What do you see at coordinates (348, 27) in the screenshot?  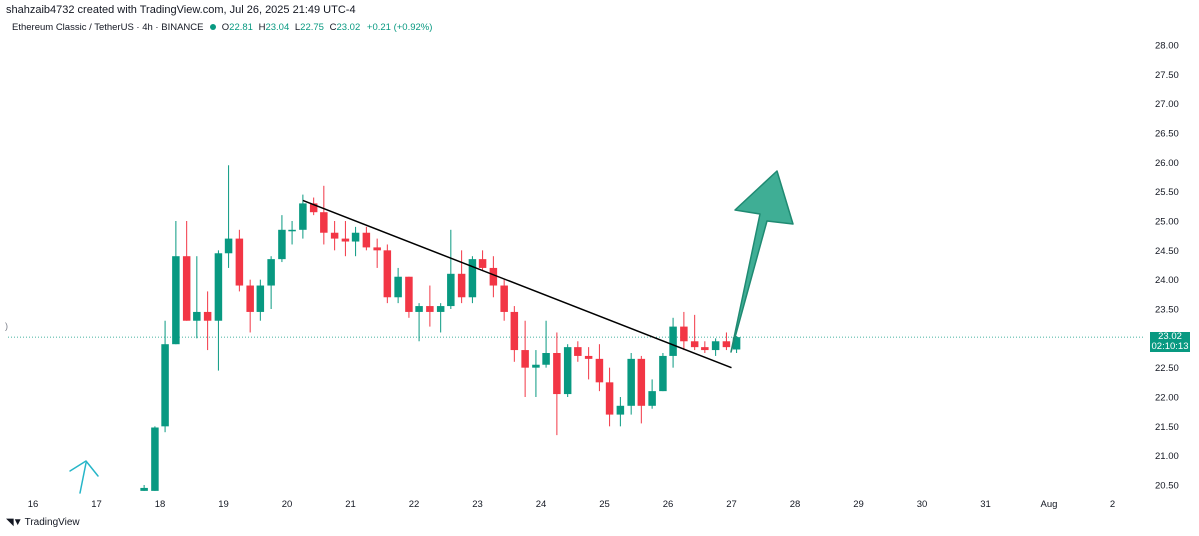 I see `close-value: 23.02` at bounding box center [348, 27].